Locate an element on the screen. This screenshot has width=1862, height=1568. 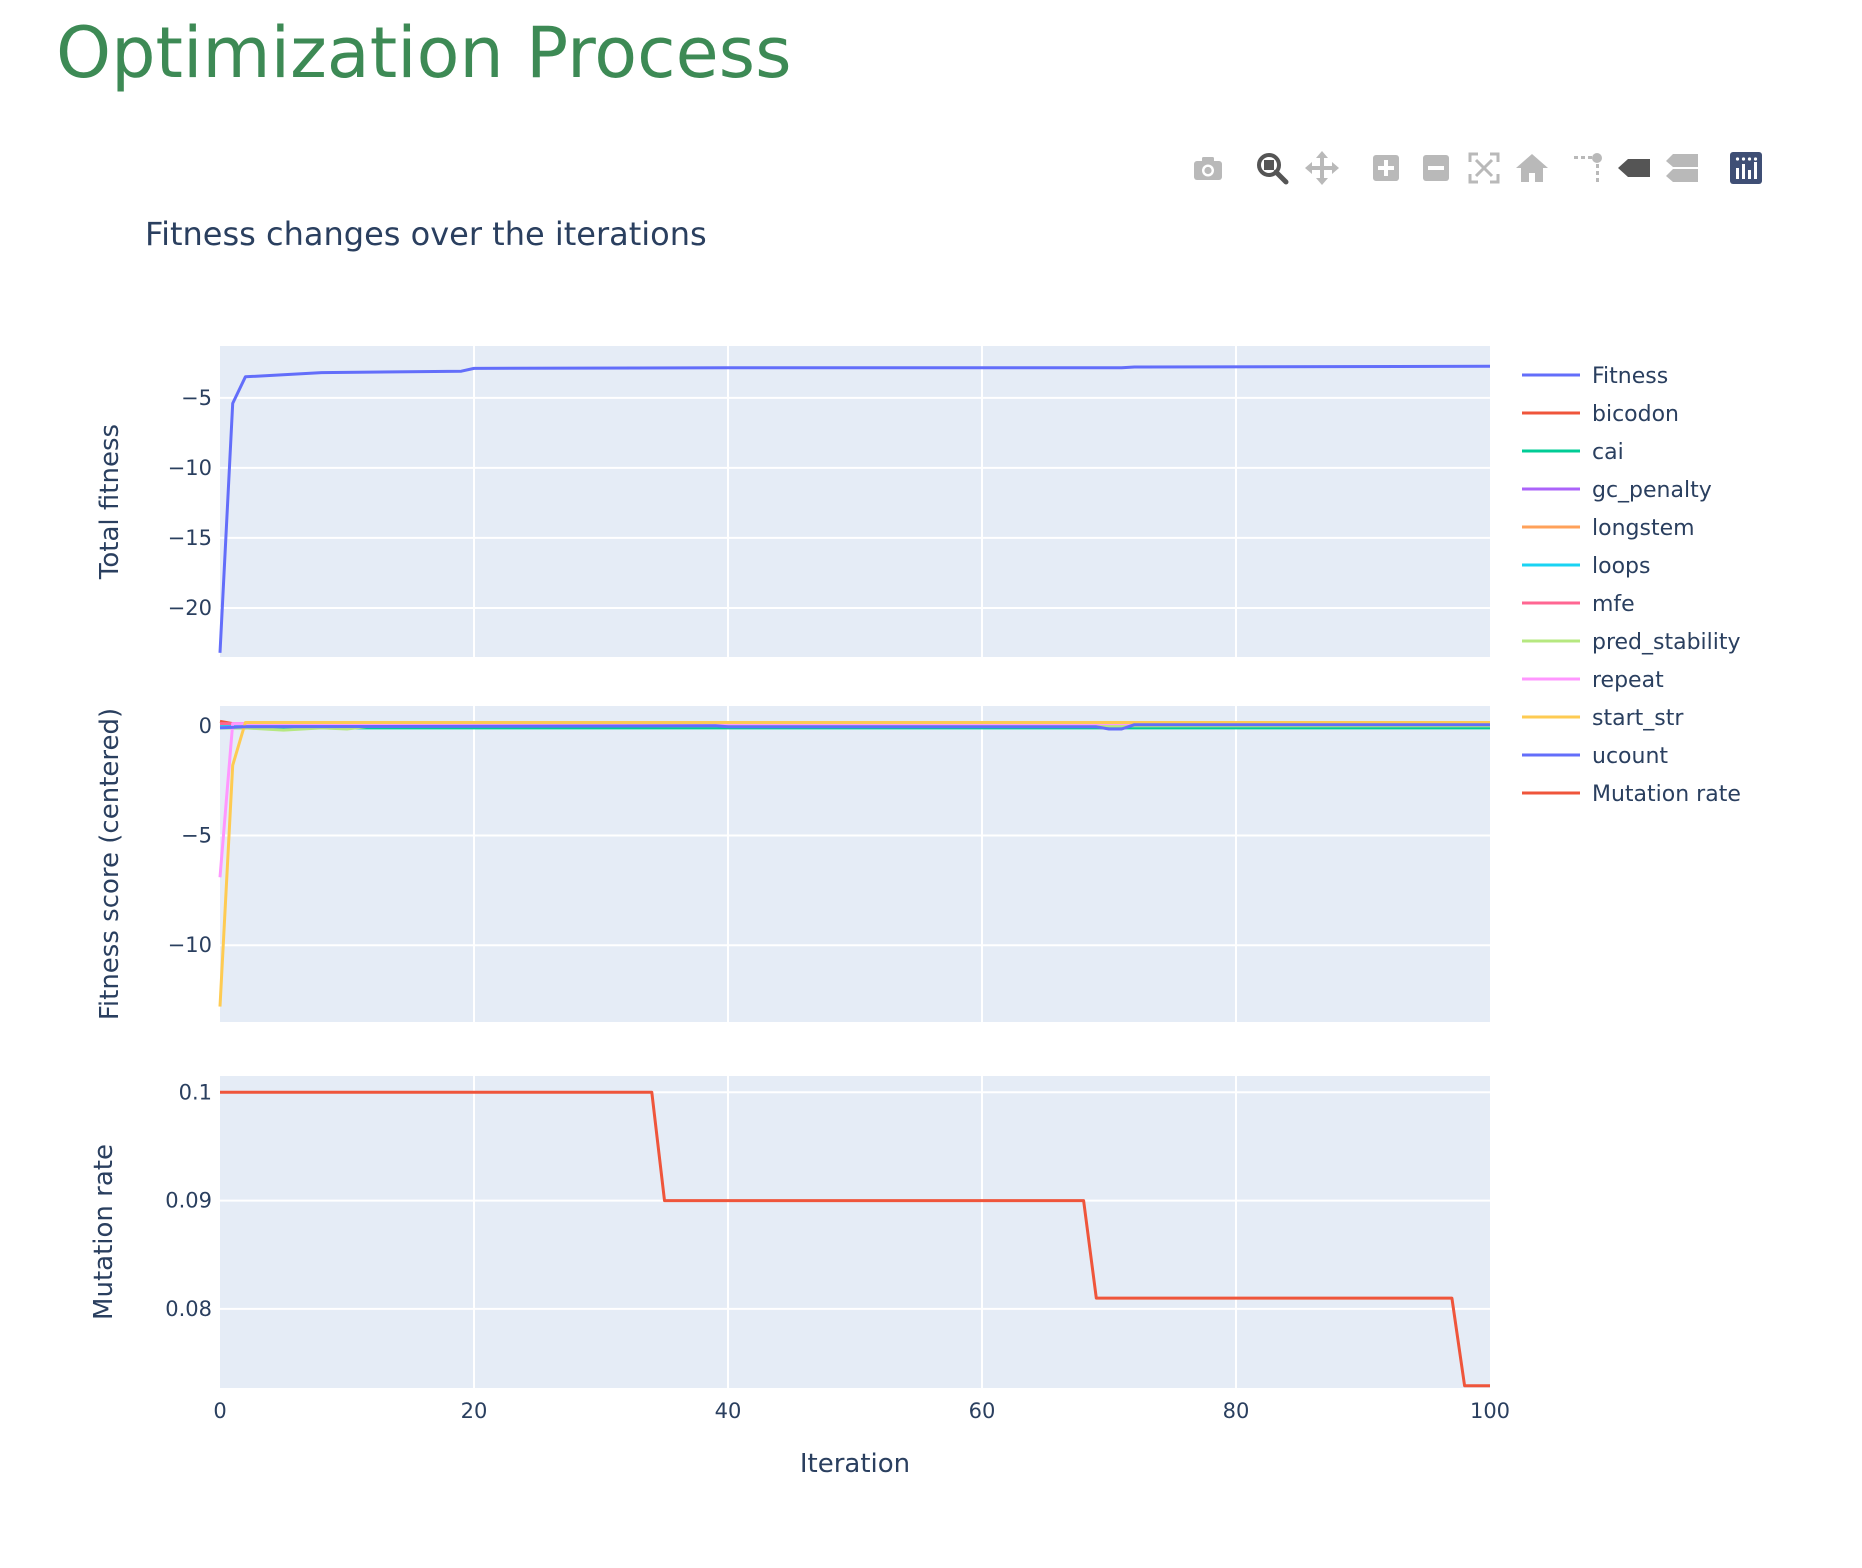
pan-icon is located at coordinates (1322, 168).